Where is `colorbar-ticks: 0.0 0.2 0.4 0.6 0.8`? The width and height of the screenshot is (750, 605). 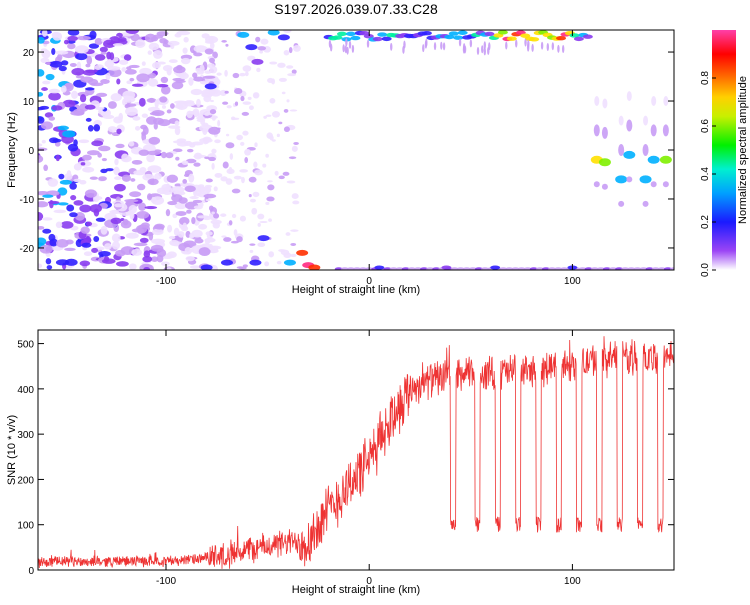
colorbar-ticks: 0.0 0.2 0.4 0.6 0.8 is located at coordinates (708, 174).